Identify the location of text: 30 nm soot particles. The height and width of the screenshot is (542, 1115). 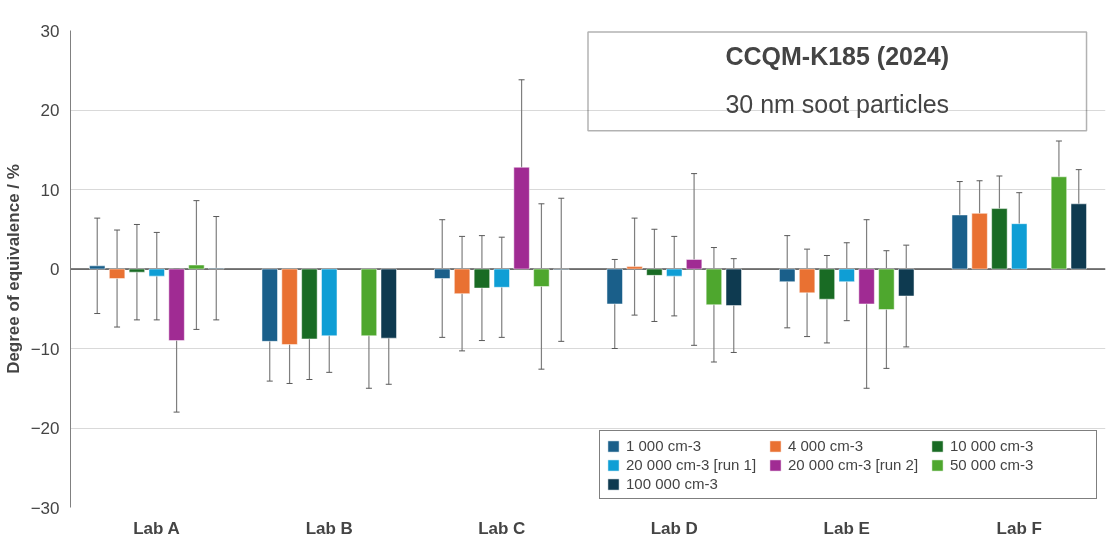
(837, 103).